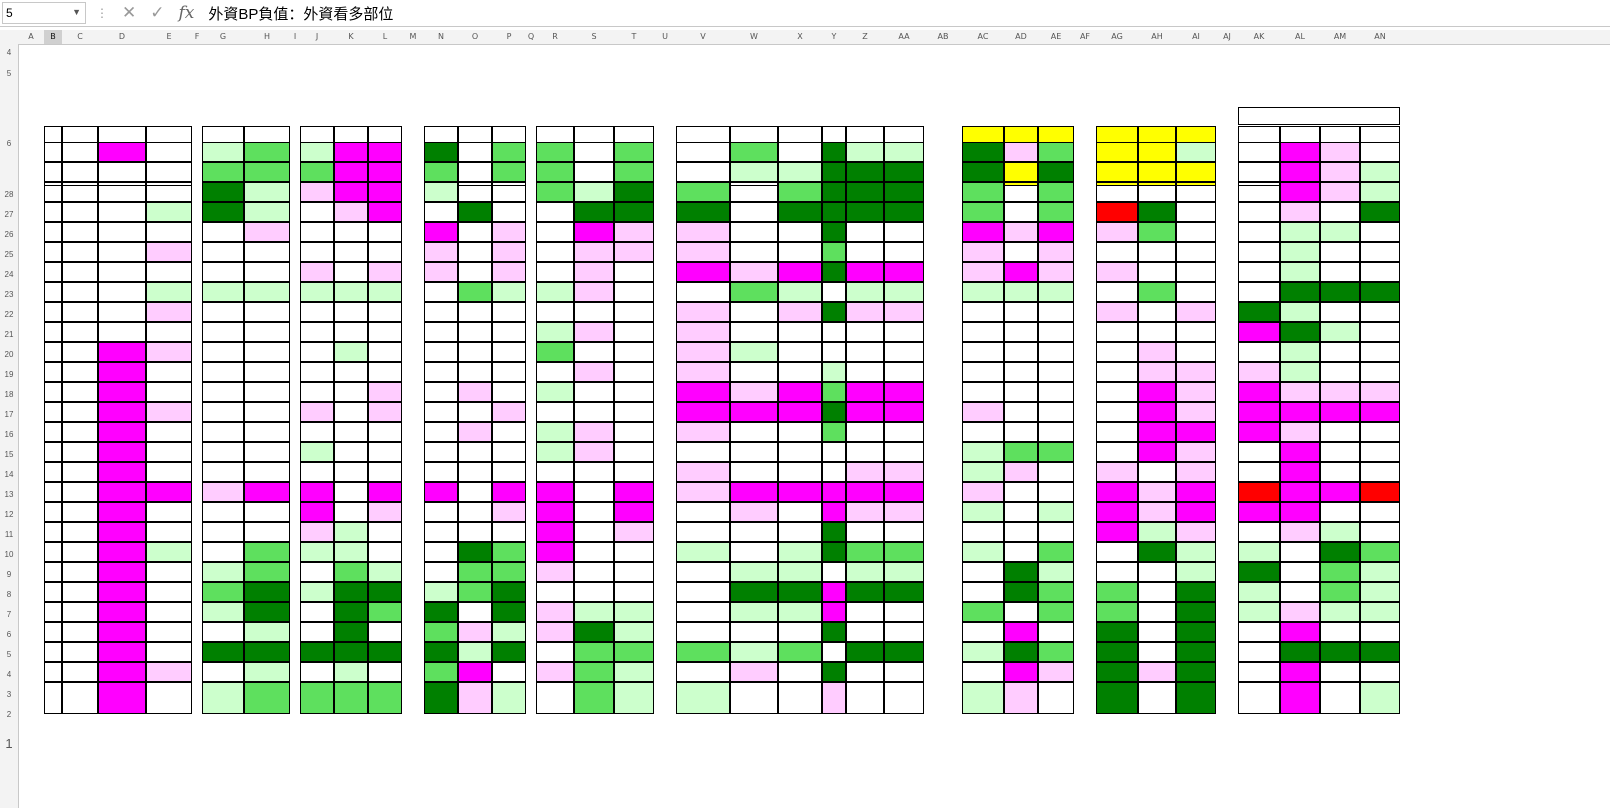  Describe the element at coordinates (1018, 116) in the screenshot. I see `group-title-dealer-amt` at that location.